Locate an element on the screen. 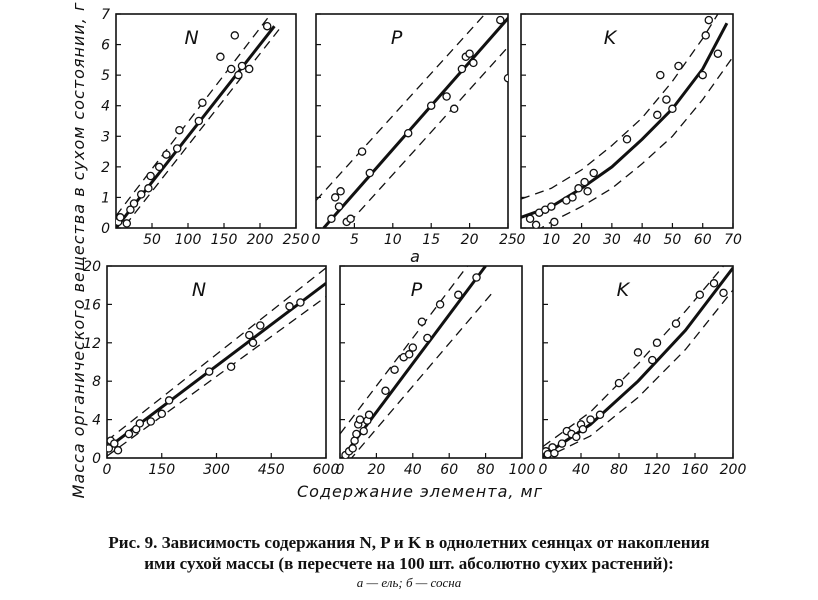 This screenshot has height=600, width=818. panel-k-a-xtick-label: 30 is located at coordinates (612, 240).